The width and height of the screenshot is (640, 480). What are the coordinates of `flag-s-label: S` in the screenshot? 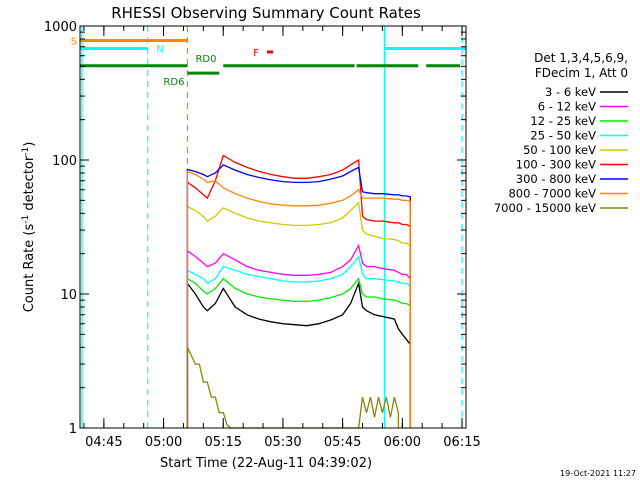 It's located at (74, 41).